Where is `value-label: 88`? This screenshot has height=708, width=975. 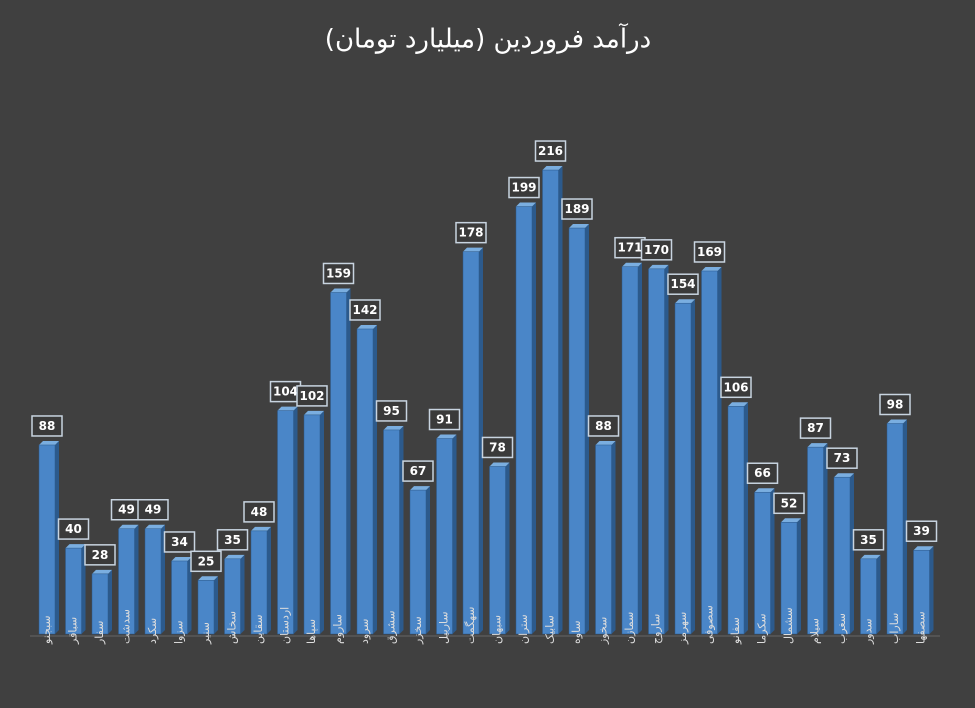
value-label: 88 is located at coordinates (47, 426).